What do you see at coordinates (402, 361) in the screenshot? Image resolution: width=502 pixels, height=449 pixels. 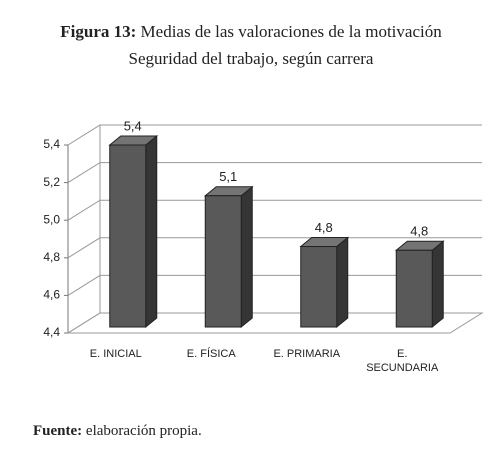 I see `x-tick-label: E. SECUNDARIA` at bounding box center [402, 361].